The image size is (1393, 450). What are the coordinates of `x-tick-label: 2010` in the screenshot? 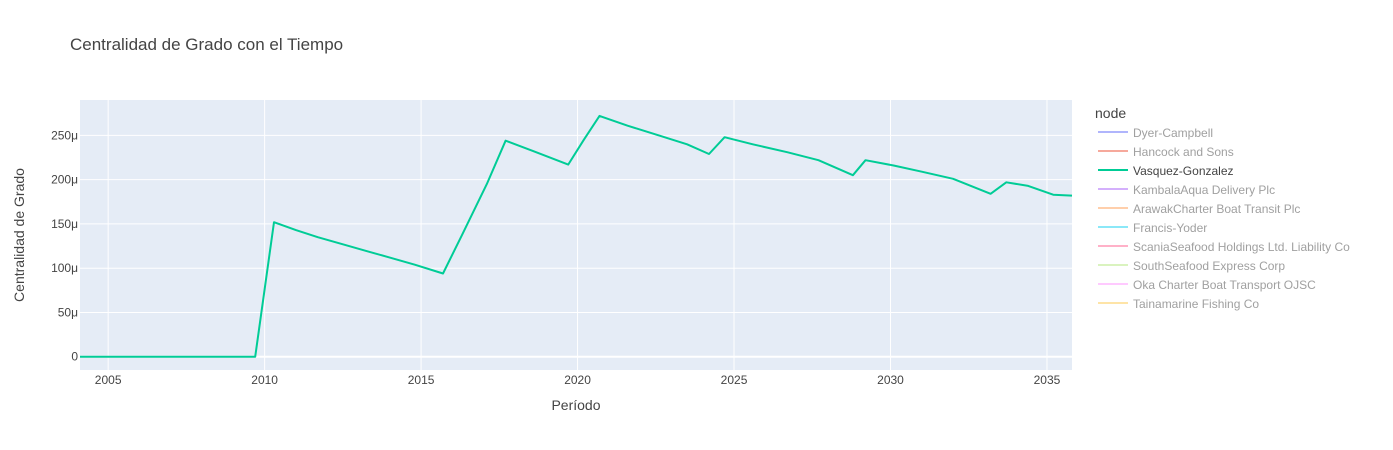 It's located at (264, 380).